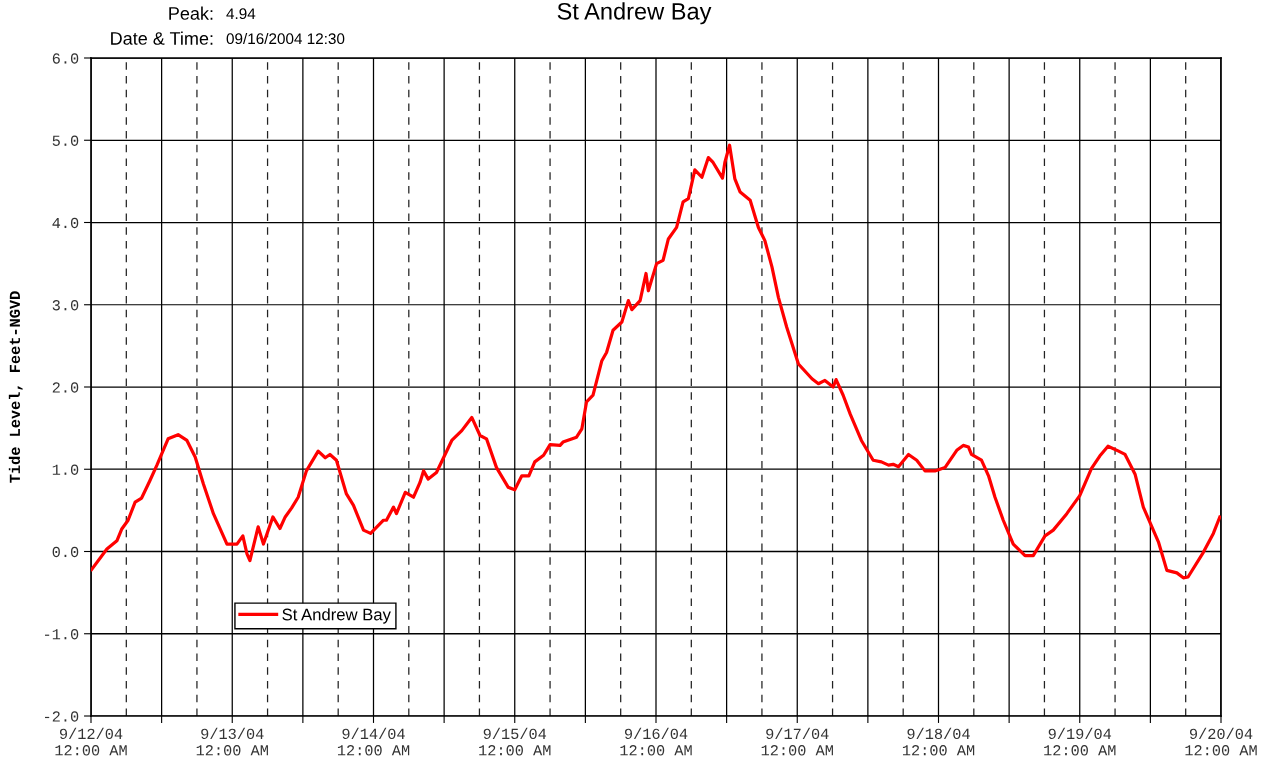 This screenshot has height=767, width=1268. Describe the element at coordinates (191, 13) in the screenshot. I see `text: Peak:` at that location.